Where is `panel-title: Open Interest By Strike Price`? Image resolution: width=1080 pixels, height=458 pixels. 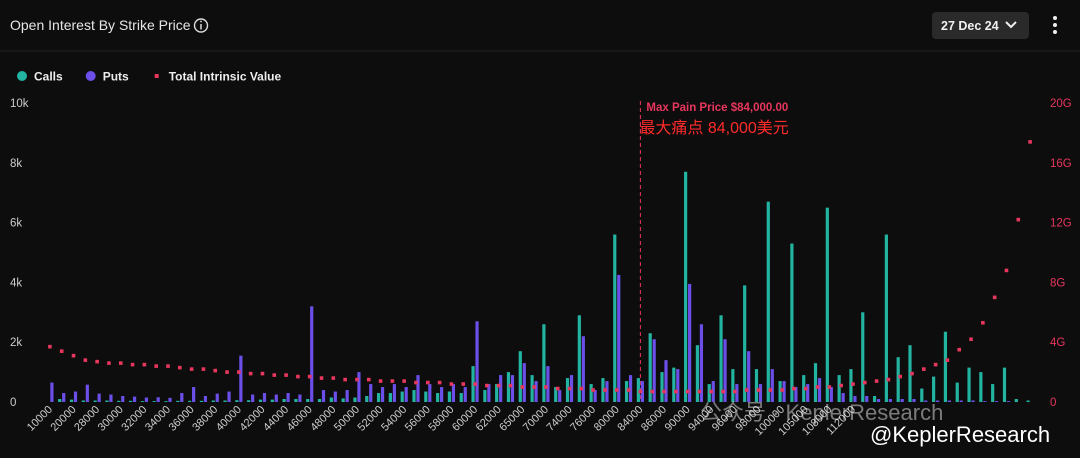 panel-title: Open Interest By Strike Price is located at coordinates (100, 25).